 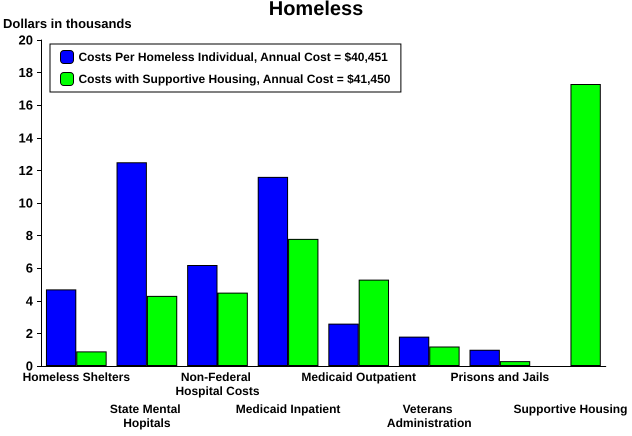 I want to click on y-axis-title: Dollars in thousands, so click(x=67, y=23).